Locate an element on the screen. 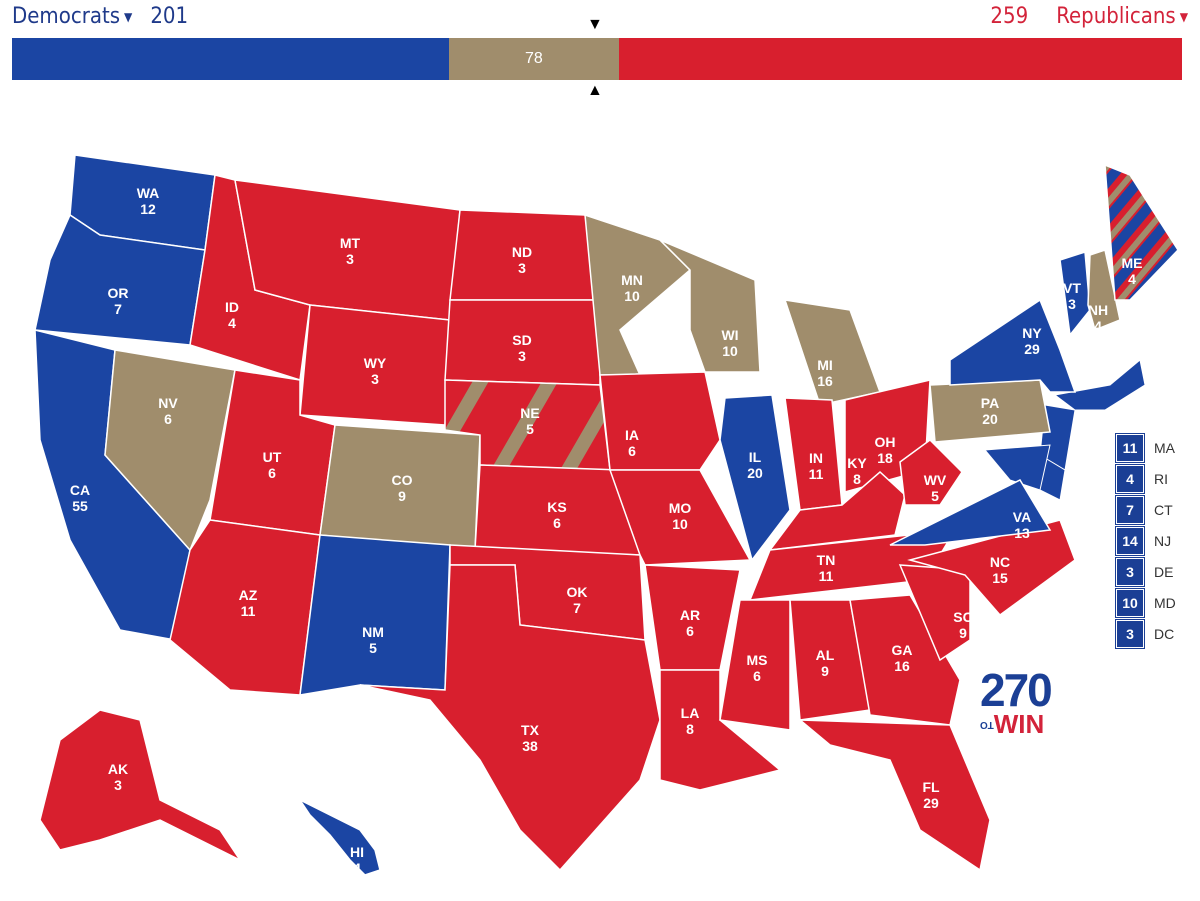 The width and height of the screenshot is (1200, 901). state-label-wy-ev: 3 is located at coordinates (375, 379).